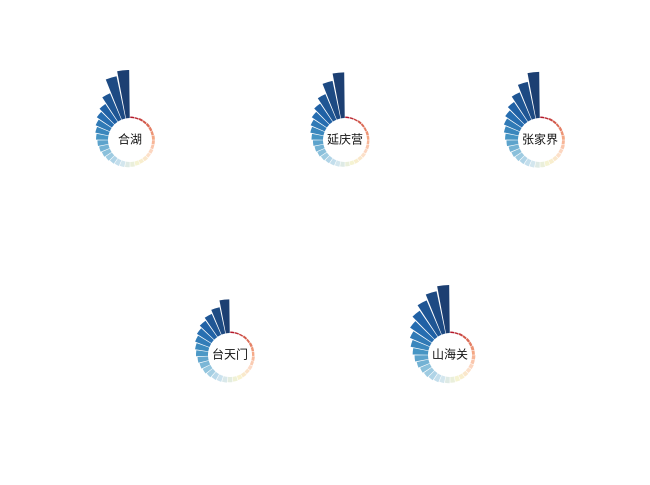  I want to click on center-label: 延庆营, so click(345, 140).